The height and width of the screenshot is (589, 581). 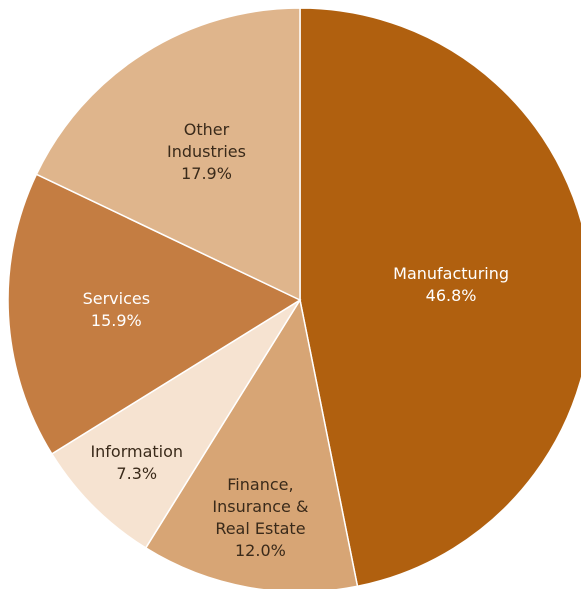 I want to click on category-label: Other Industries, so click(x=206, y=140).